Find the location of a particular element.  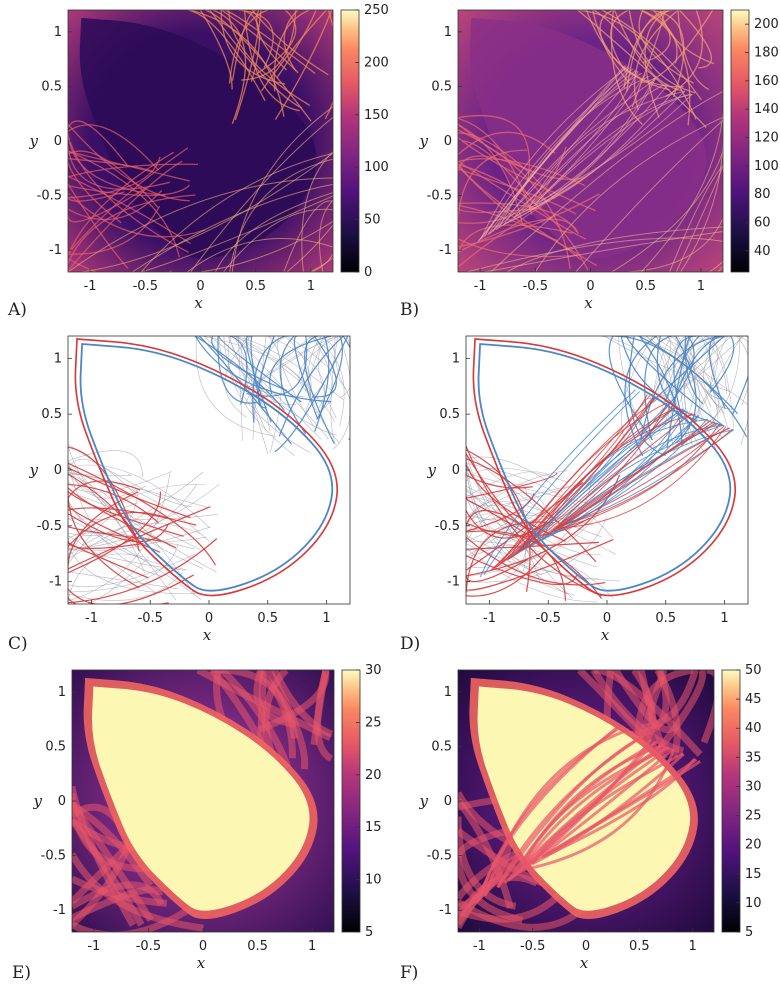

colorbar-tick-label: 200 is located at coordinates (766, 24).